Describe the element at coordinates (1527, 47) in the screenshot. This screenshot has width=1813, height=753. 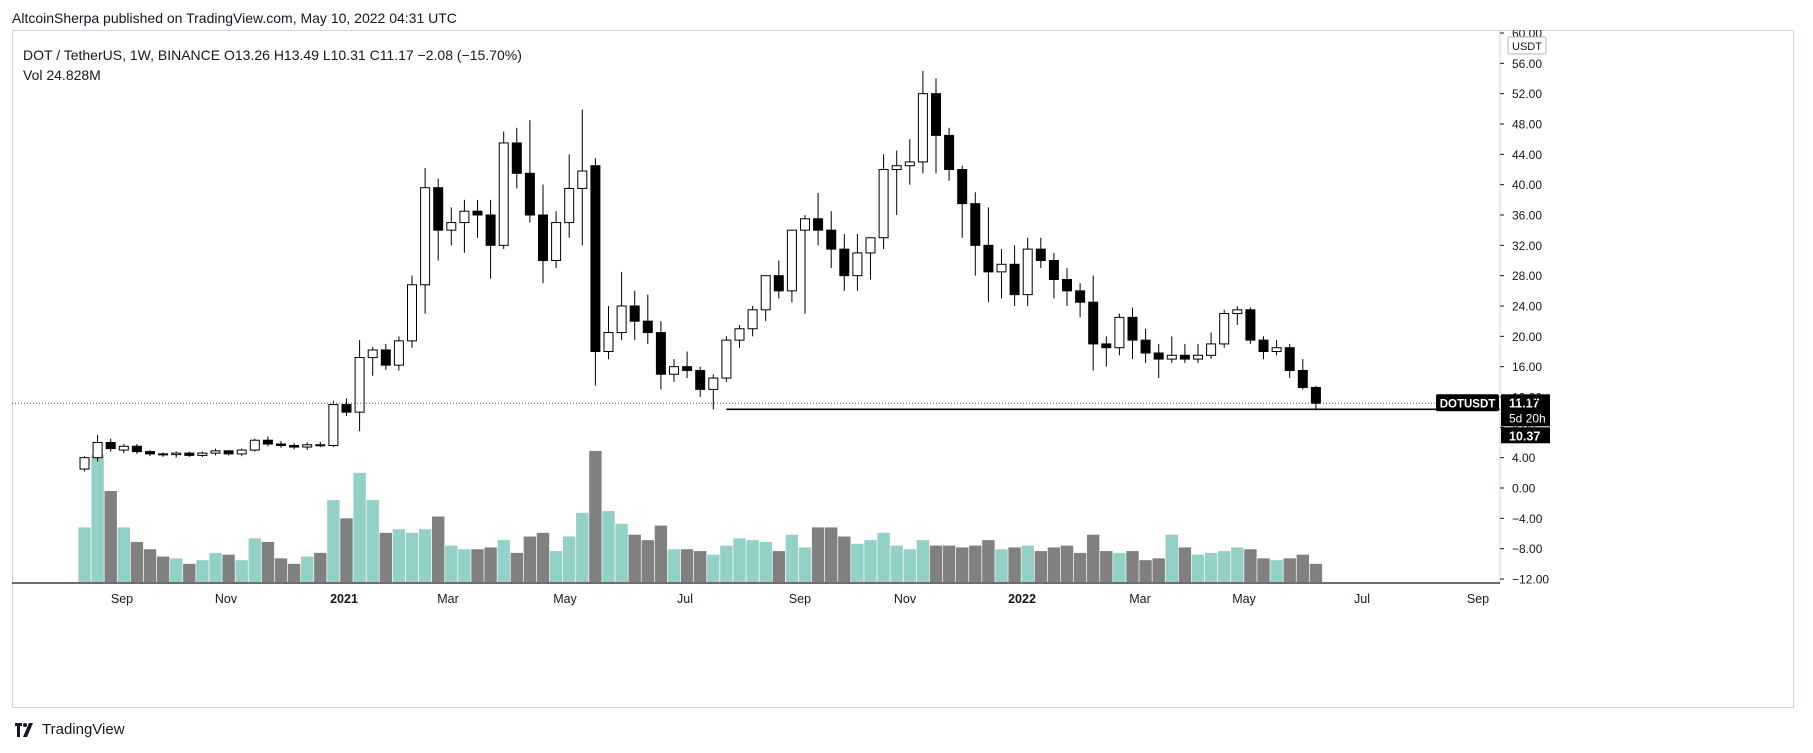
I see `currency-label: USDT` at that location.